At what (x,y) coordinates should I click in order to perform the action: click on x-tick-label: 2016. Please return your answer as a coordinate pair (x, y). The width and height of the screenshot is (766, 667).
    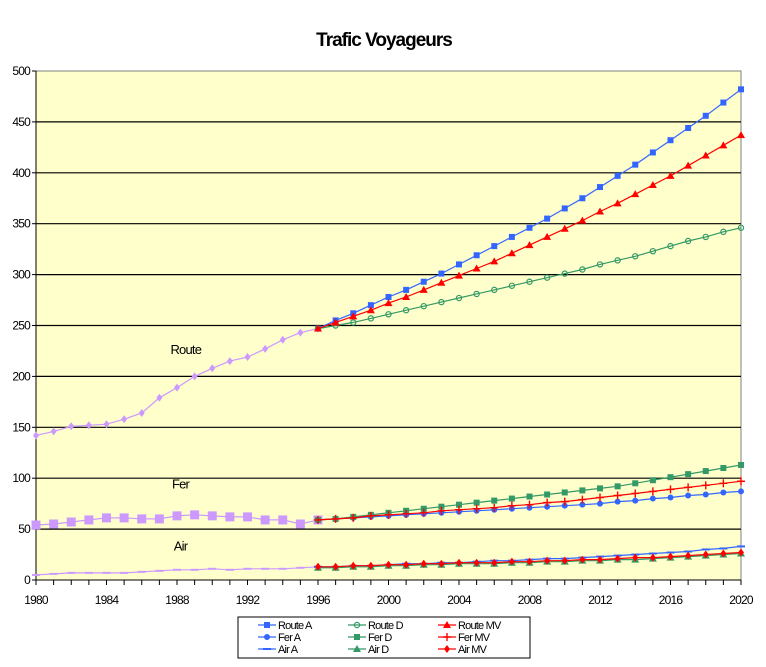
    Looking at the image, I should click on (671, 600).